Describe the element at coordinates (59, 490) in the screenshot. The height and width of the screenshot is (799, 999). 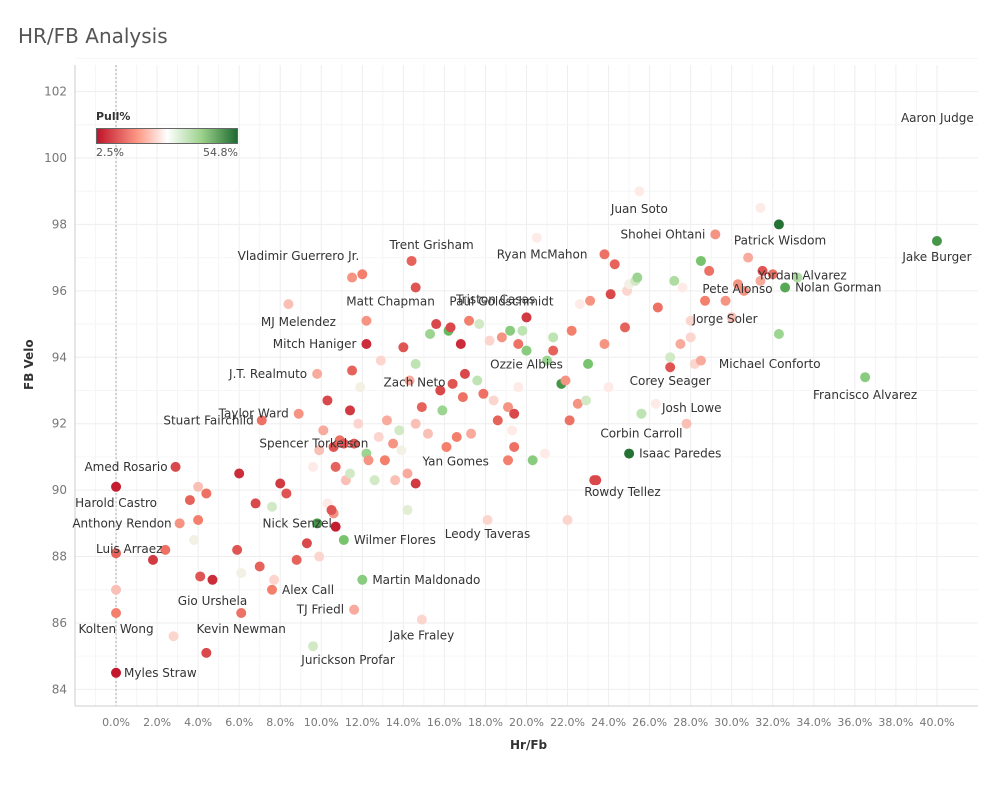
I see `y-tick-label: 90` at that location.